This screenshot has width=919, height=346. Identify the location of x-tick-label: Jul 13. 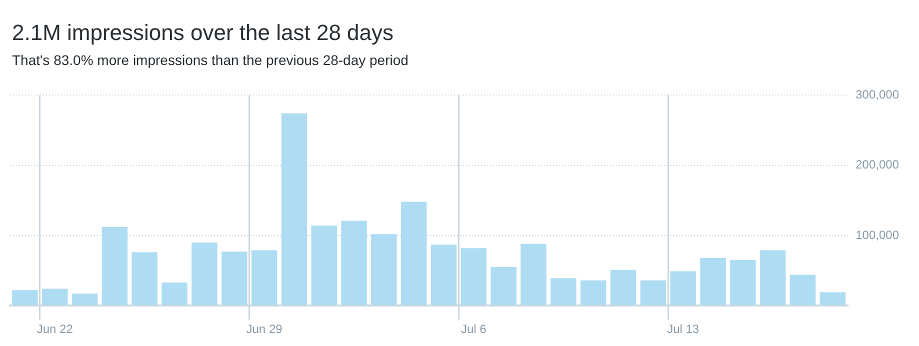
(683, 329).